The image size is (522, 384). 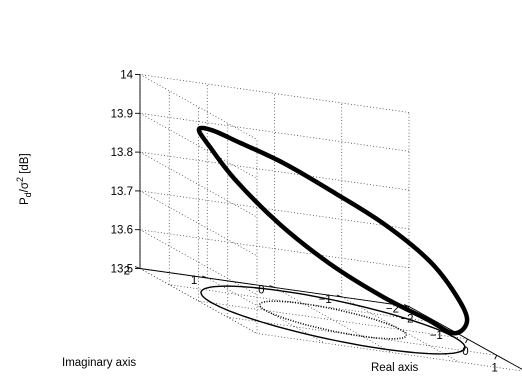 I want to click on x-tick-label: 0, so click(x=465, y=352).